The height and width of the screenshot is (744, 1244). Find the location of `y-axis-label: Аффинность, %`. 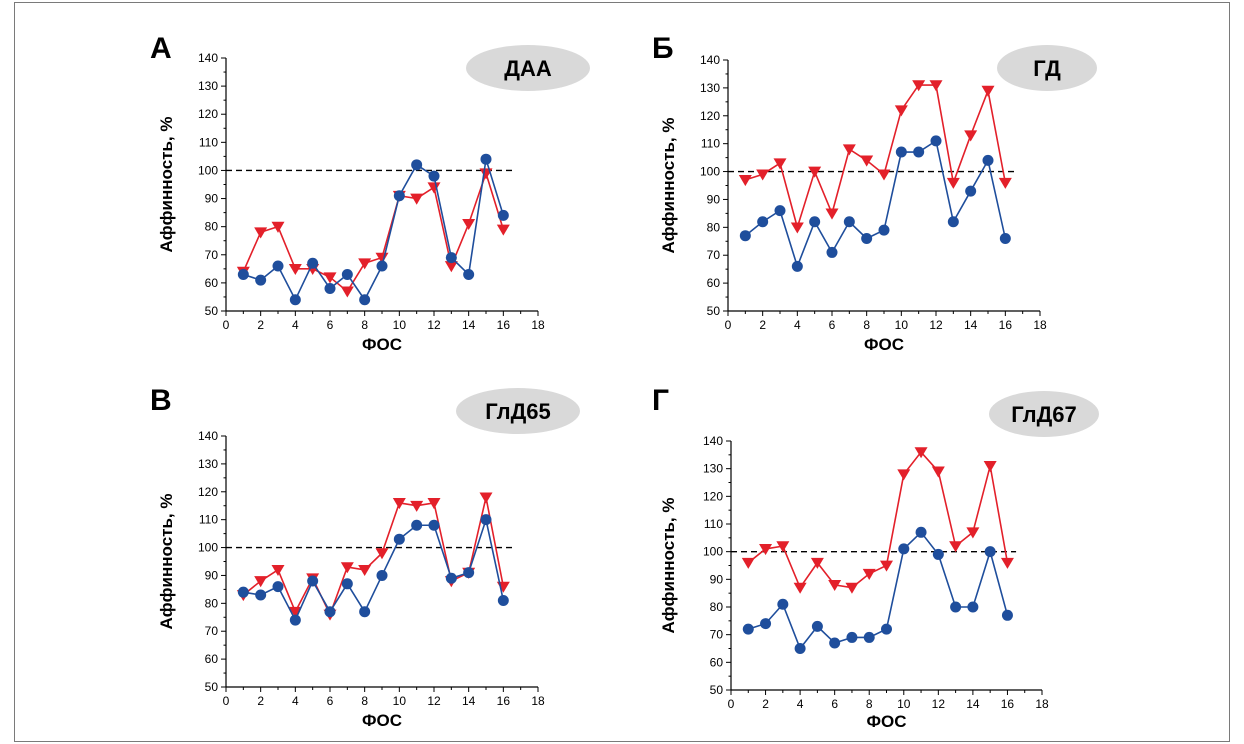

y-axis-label: Аффинность, % is located at coordinates (668, 566).